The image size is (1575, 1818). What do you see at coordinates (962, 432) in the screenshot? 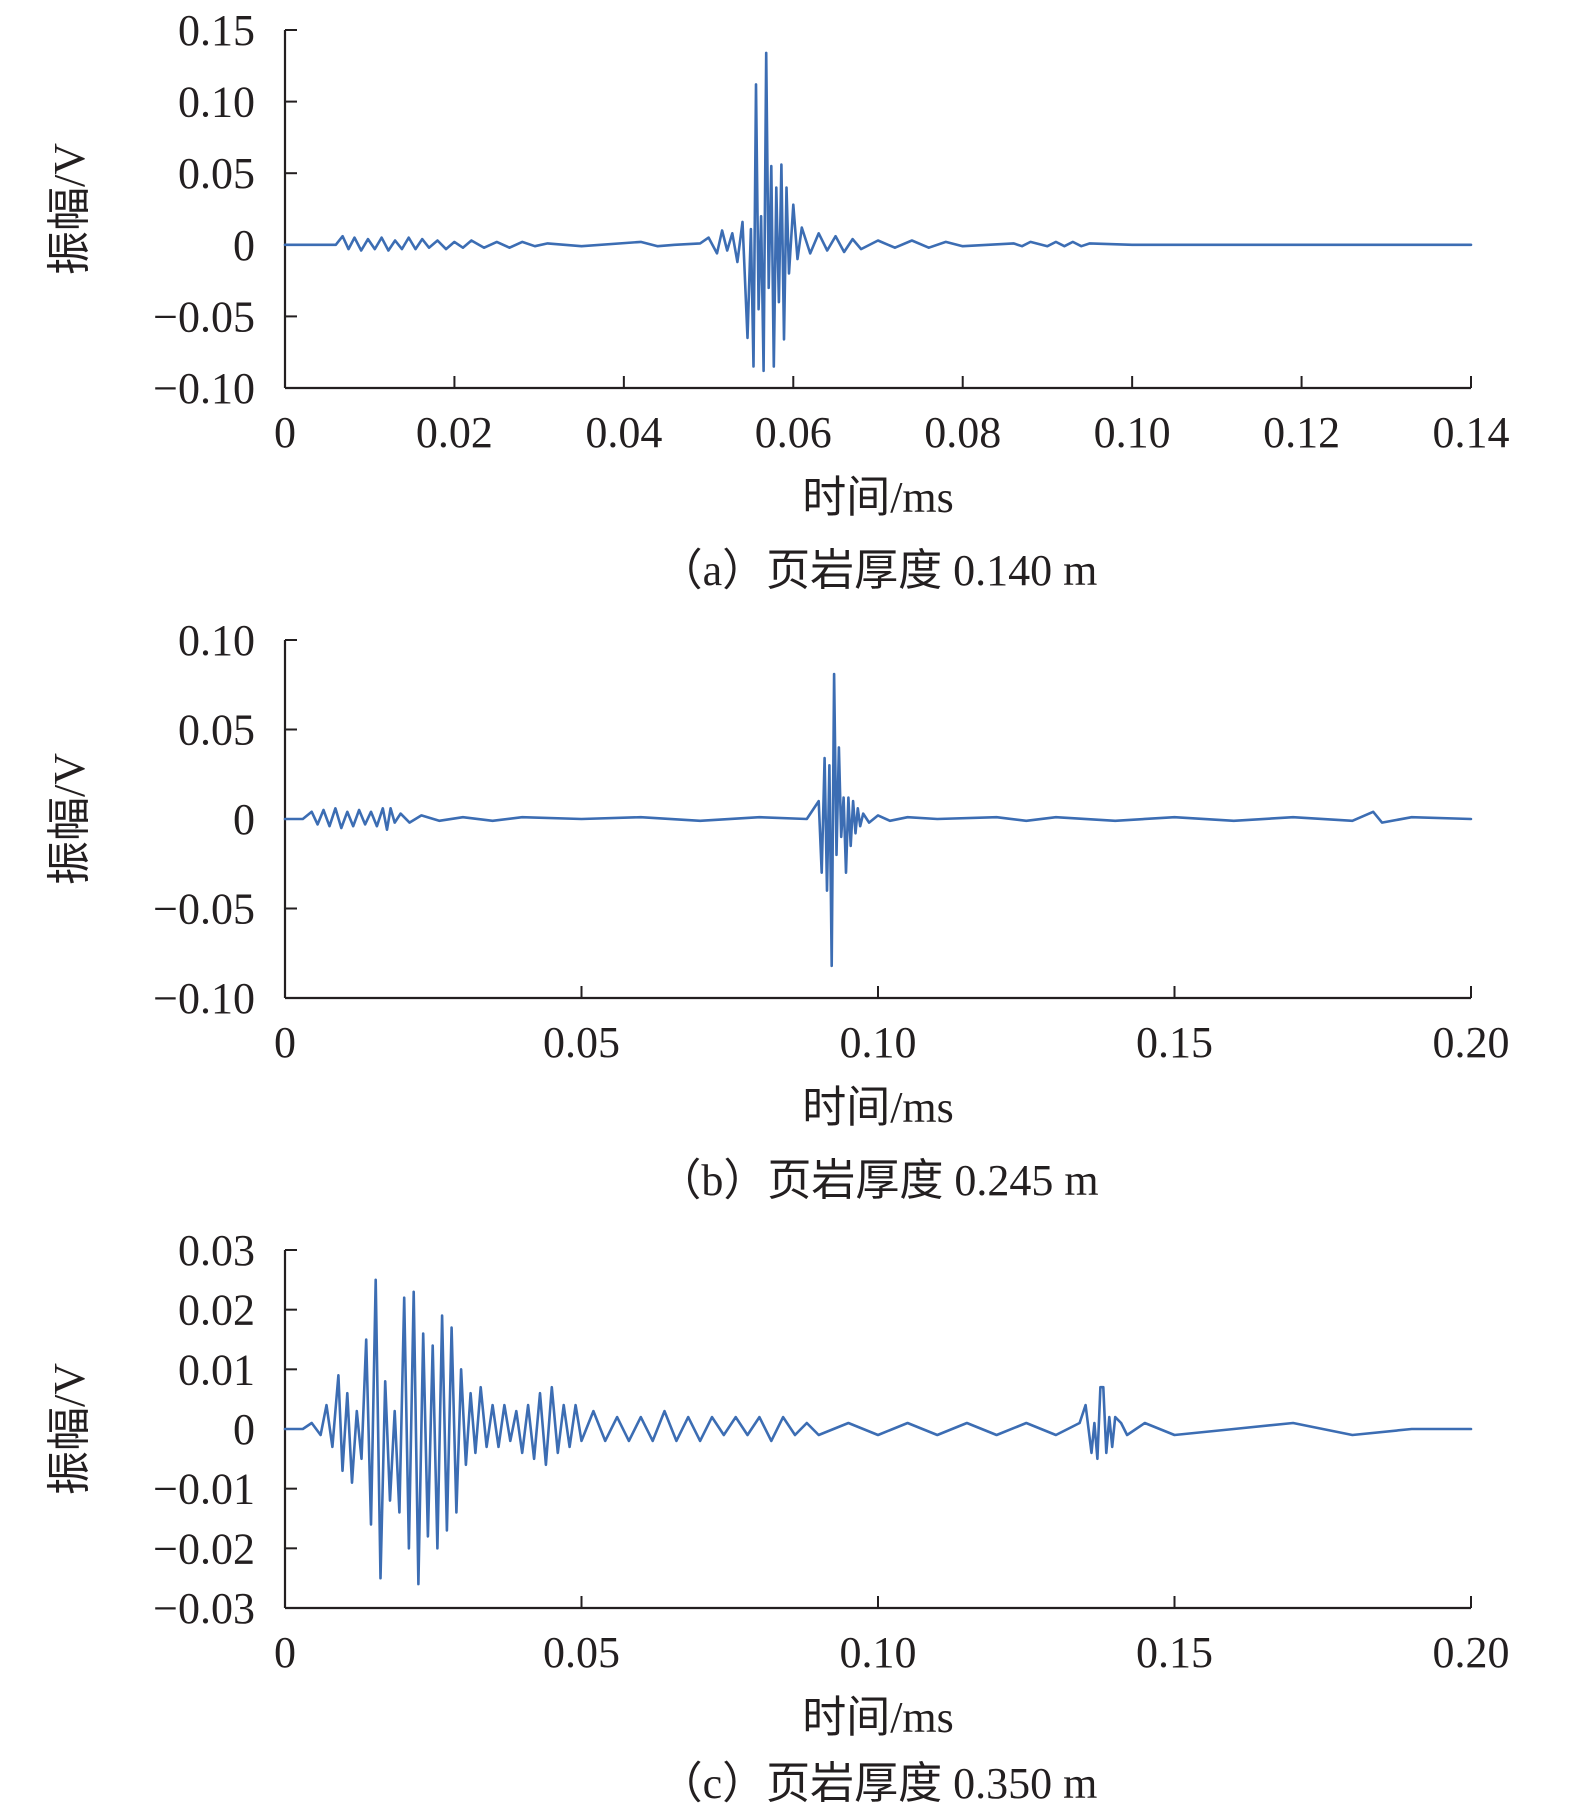
I see `x-tick-label: 0.08` at bounding box center [962, 432].